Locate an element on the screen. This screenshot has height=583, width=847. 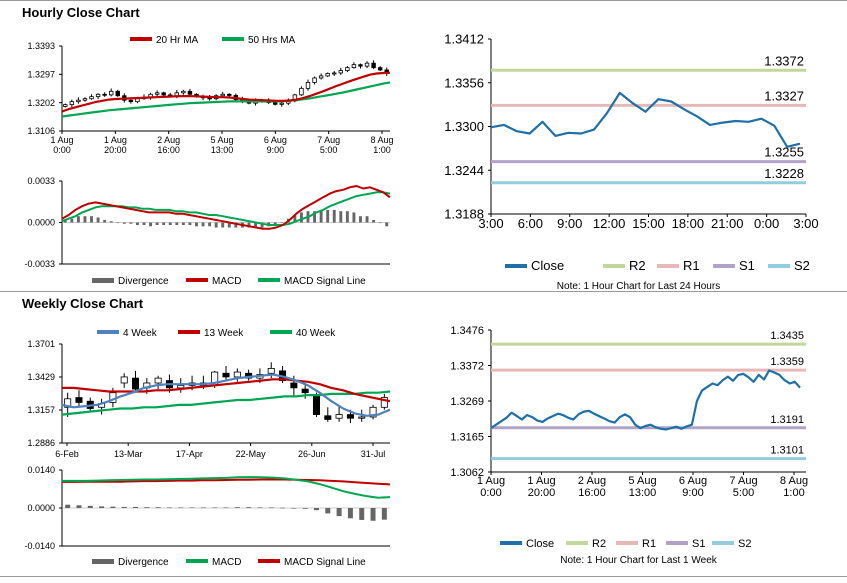
legend-macd-label: MACD is located at coordinates (226, 281).